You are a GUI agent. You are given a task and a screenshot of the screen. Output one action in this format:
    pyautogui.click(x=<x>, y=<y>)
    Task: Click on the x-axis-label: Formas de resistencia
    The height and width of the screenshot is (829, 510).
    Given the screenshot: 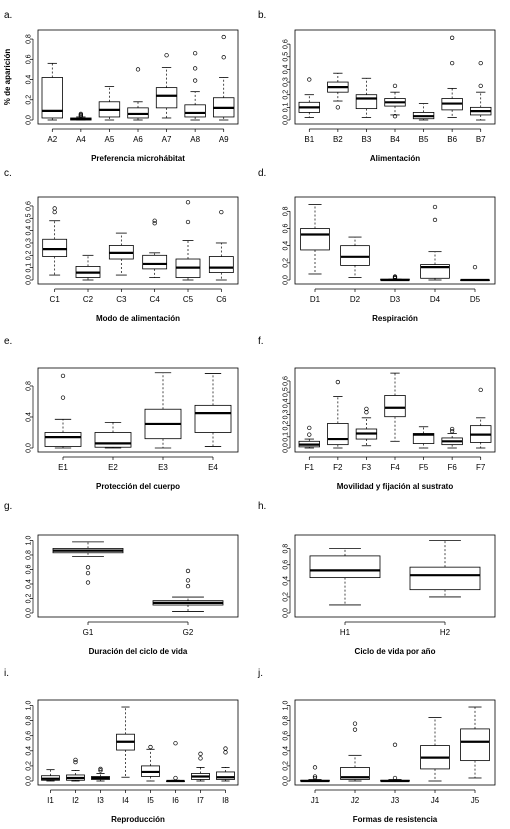 What is the action you would take?
    pyautogui.click(x=395, y=819)
    